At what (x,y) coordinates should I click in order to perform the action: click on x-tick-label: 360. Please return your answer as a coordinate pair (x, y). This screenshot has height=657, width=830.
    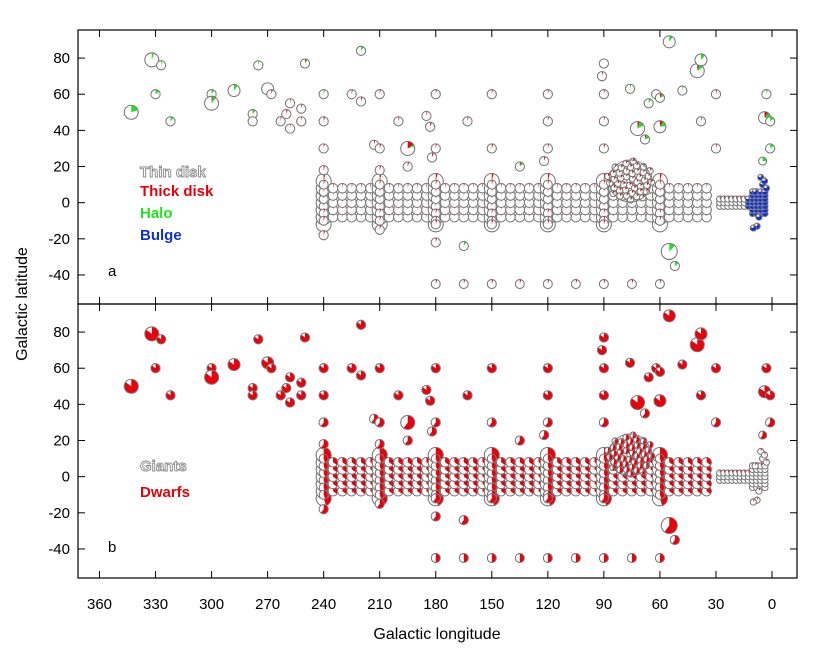
    Looking at the image, I should click on (99, 604).